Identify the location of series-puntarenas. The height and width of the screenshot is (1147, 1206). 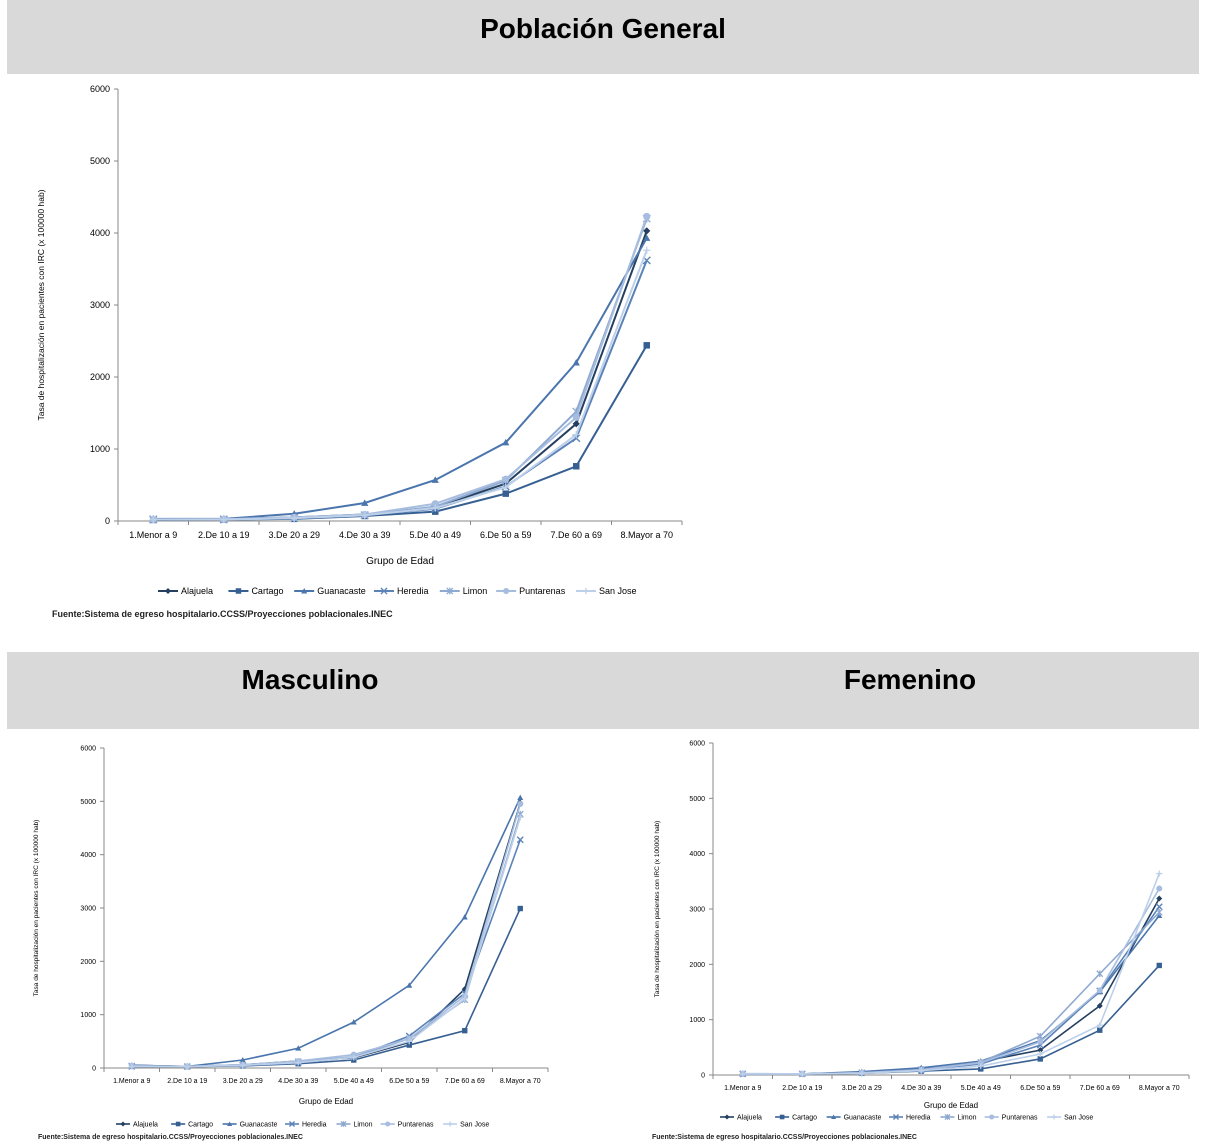
(951, 981).